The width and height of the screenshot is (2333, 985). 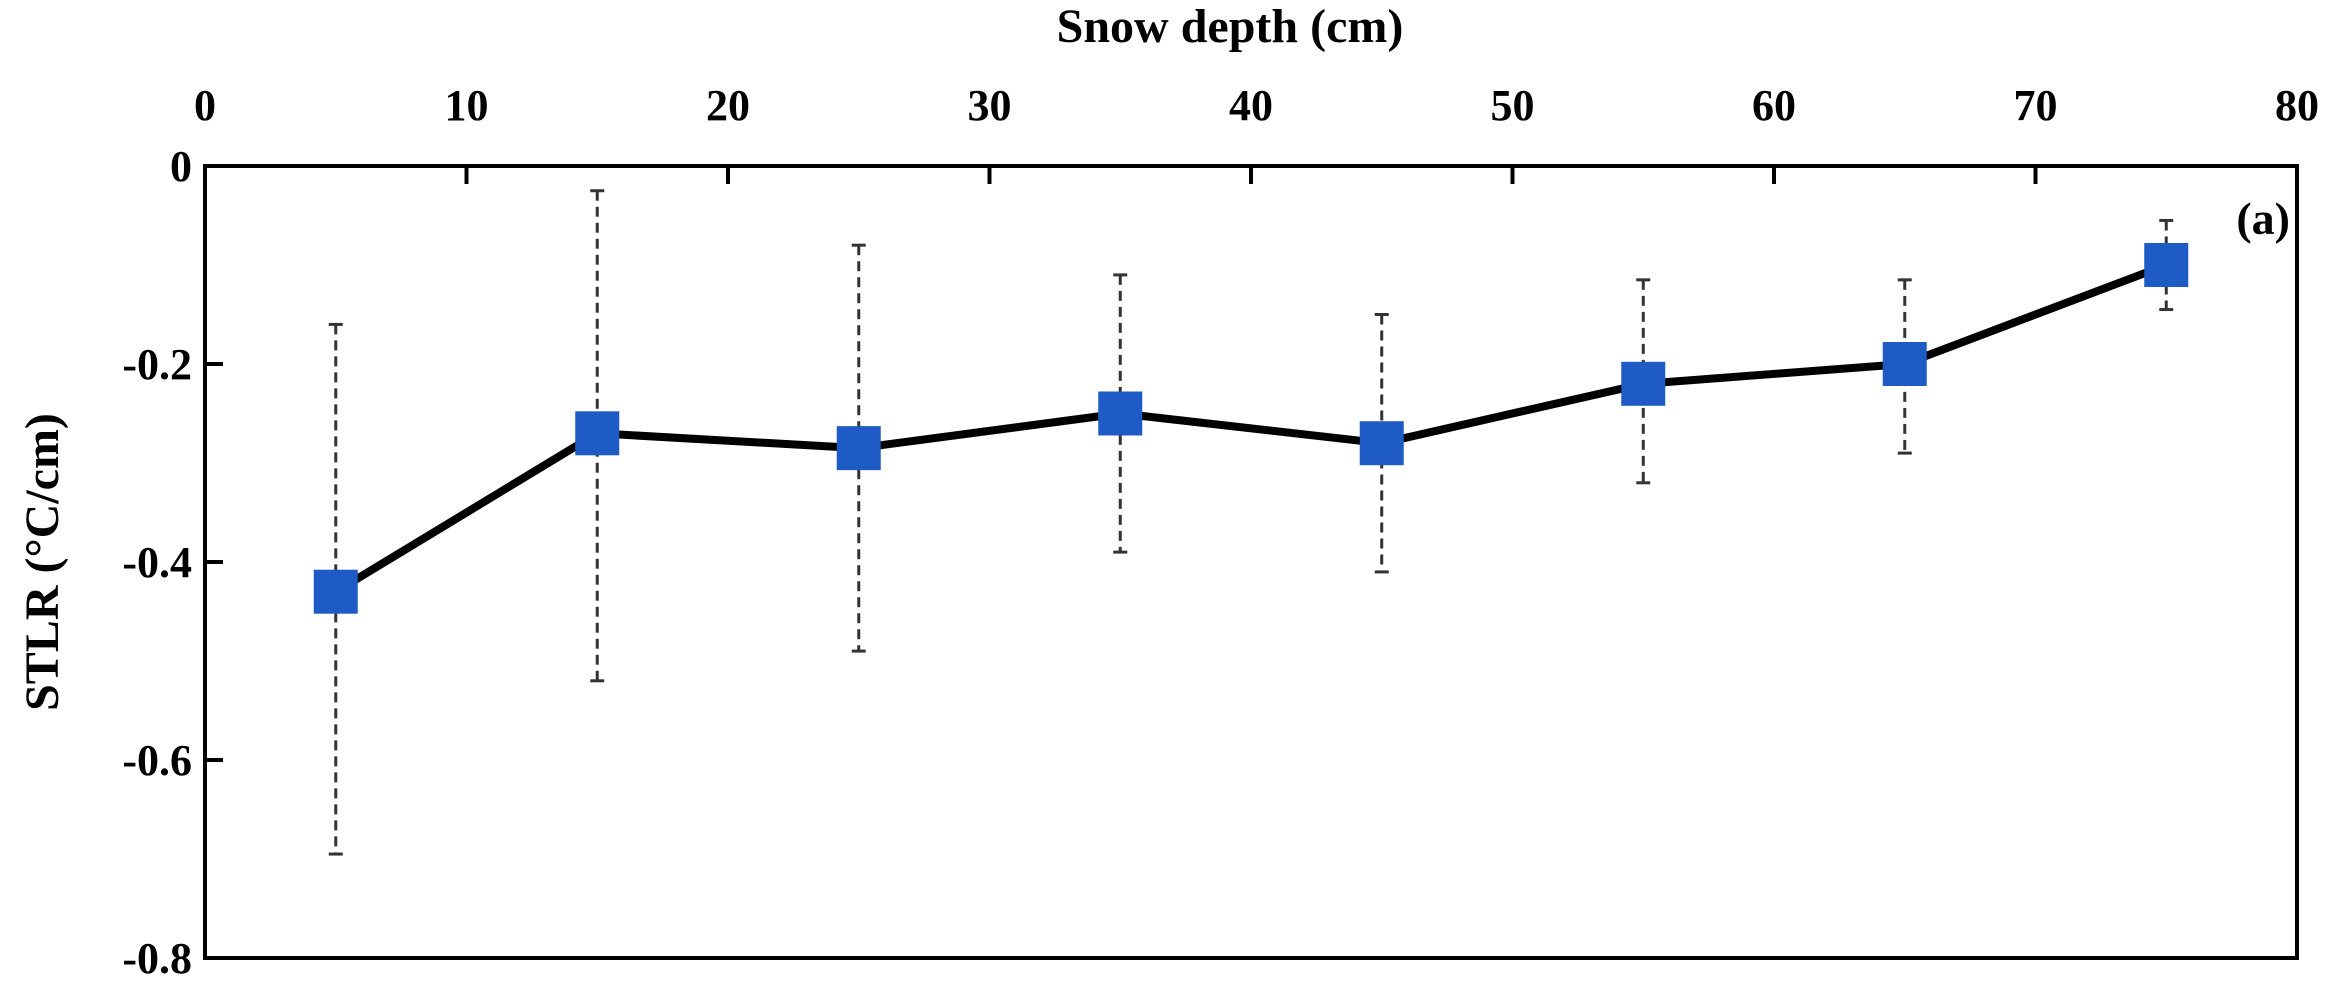 What do you see at coordinates (1251, 105) in the screenshot?
I see `x-tick-label: 40` at bounding box center [1251, 105].